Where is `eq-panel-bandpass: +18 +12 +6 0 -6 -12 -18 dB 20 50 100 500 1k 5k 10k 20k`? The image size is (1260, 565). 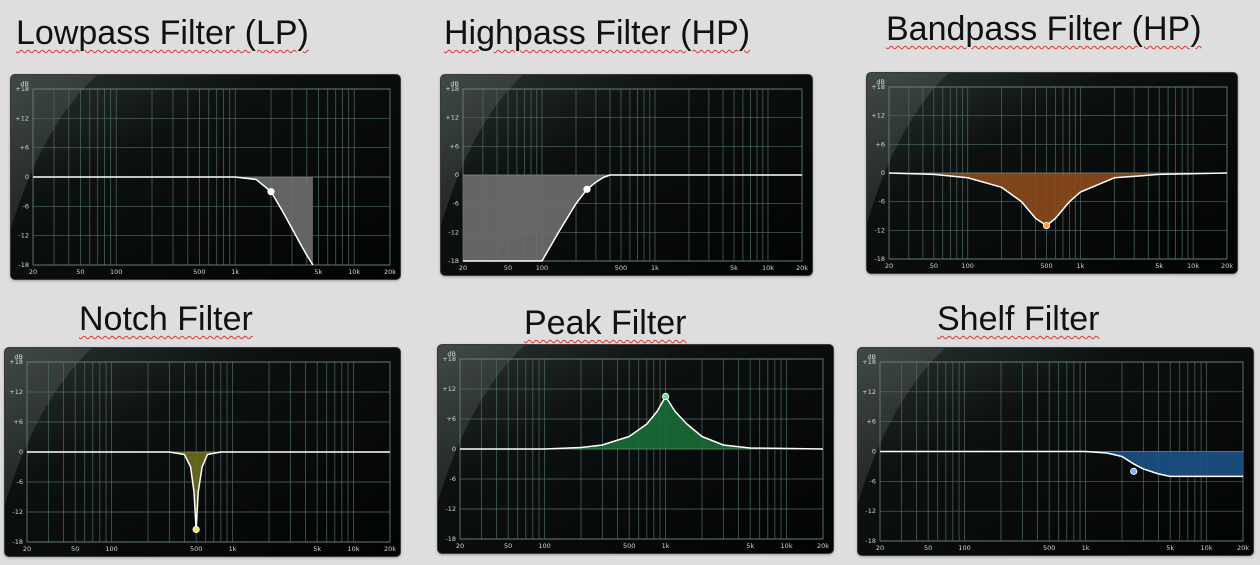 eq-panel-bandpass: +18 +12 +6 0 -6 -12 -18 dB 20 50 100 500 1k 5k 10k 20k is located at coordinates (1052, 173).